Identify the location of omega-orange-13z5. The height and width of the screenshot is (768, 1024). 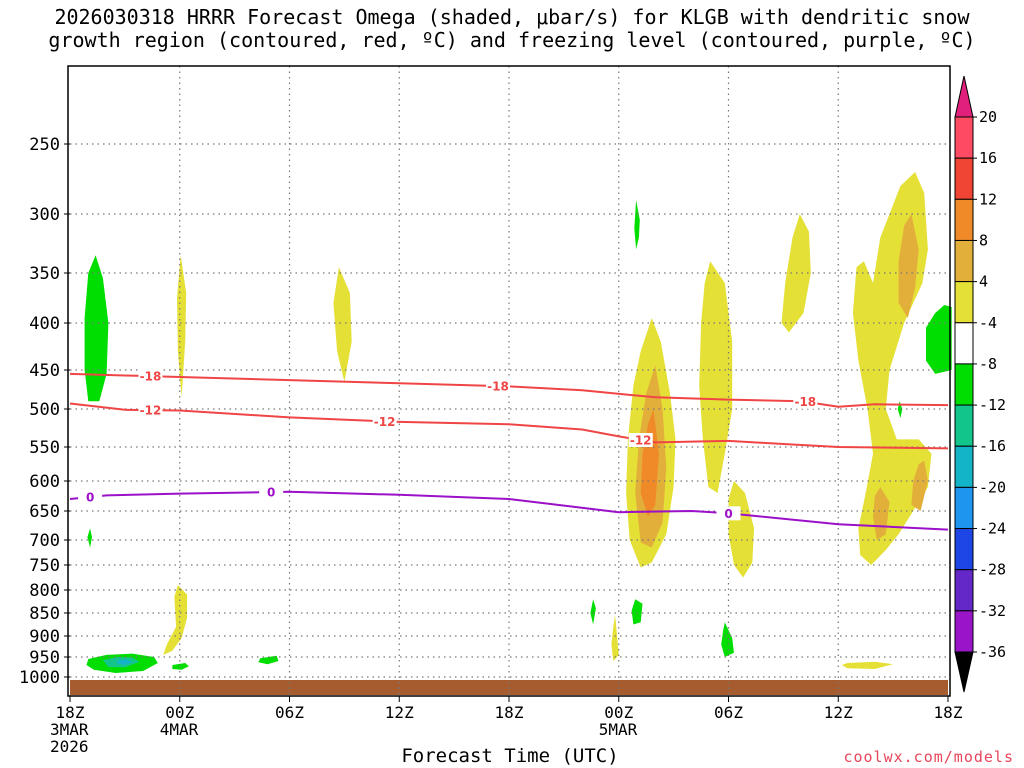
(908, 266).